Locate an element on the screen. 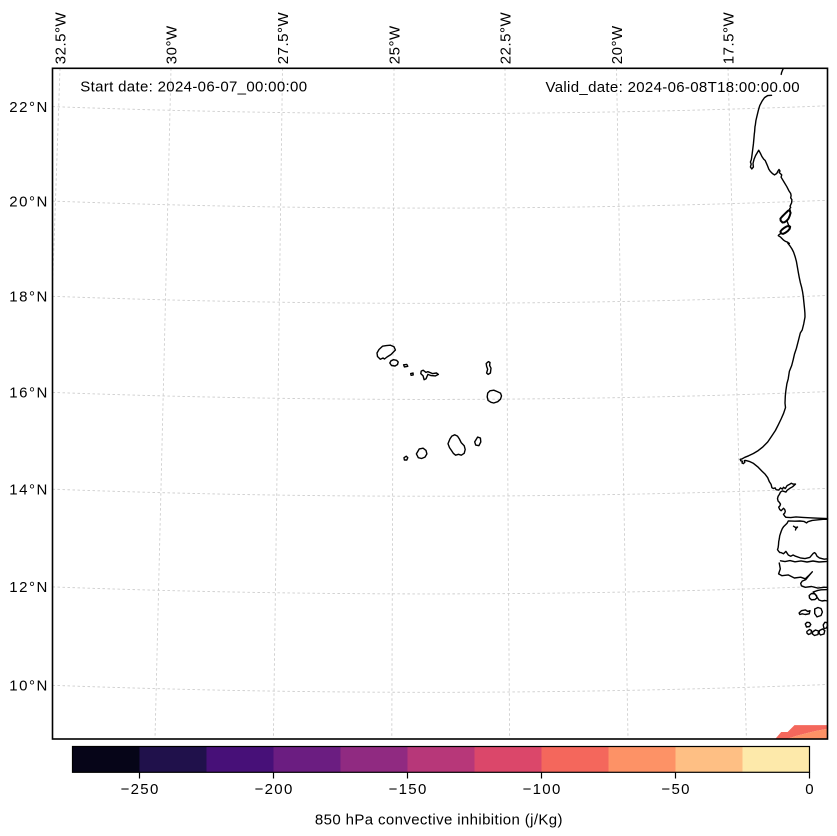 This screenshot has height=836, width=837. svg-text: −250 is located at coordinates (140, 789).